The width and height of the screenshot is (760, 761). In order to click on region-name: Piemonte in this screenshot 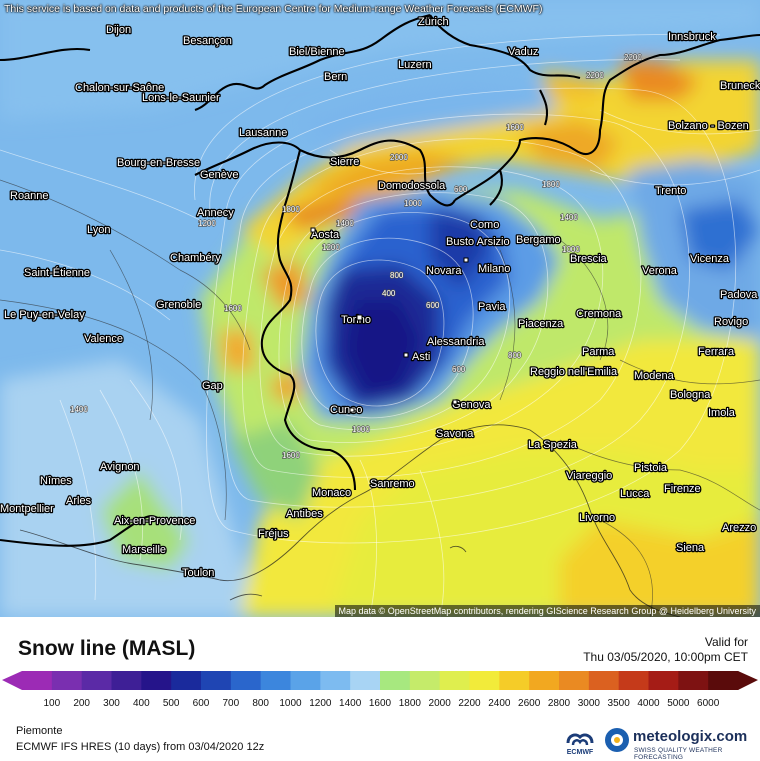, I will do `click(39, 731)`.